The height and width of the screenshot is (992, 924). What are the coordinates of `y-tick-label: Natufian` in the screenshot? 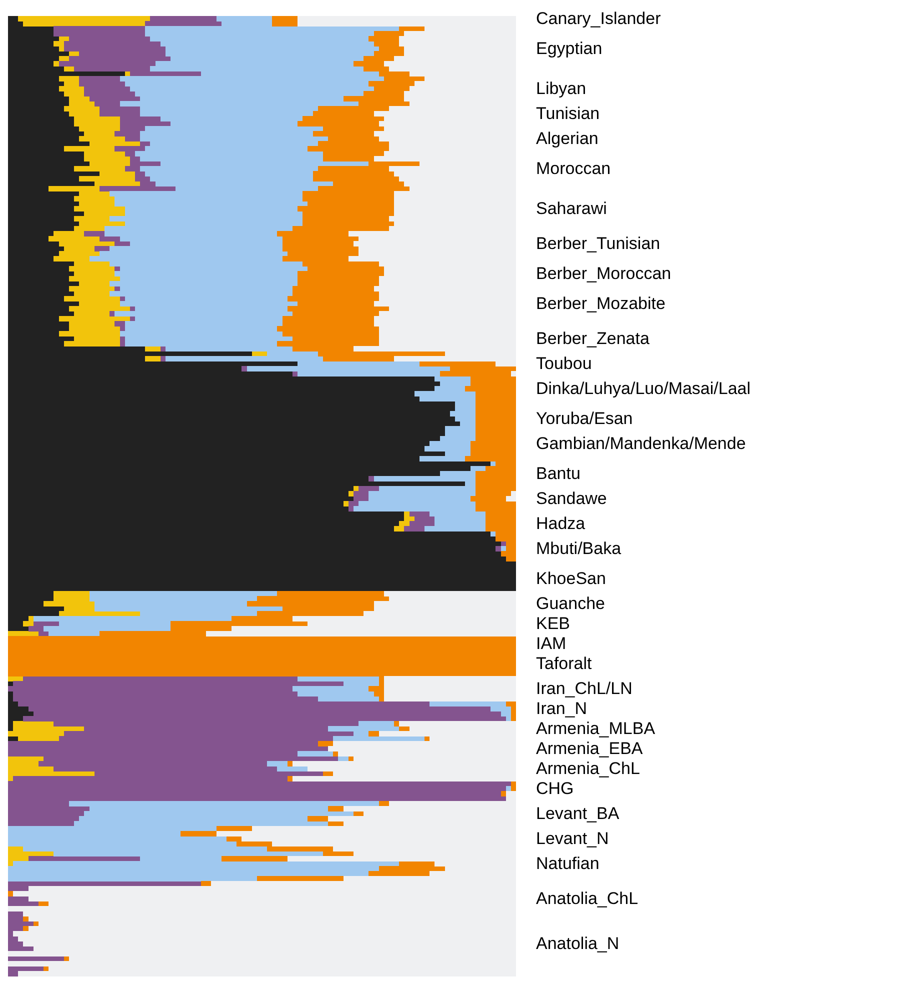 It's located at (568, 863).